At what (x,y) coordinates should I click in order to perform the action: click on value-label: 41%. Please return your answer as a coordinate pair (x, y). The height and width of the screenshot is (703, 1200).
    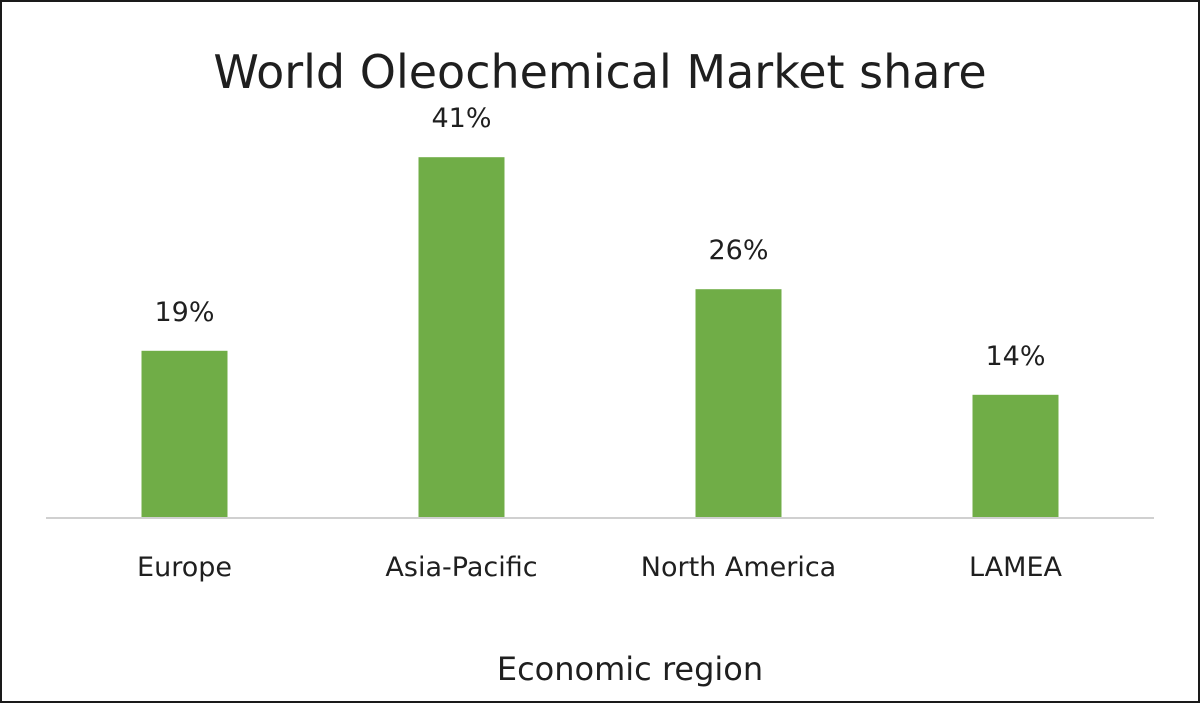
    Looking at the image, I should click on (461, 118).